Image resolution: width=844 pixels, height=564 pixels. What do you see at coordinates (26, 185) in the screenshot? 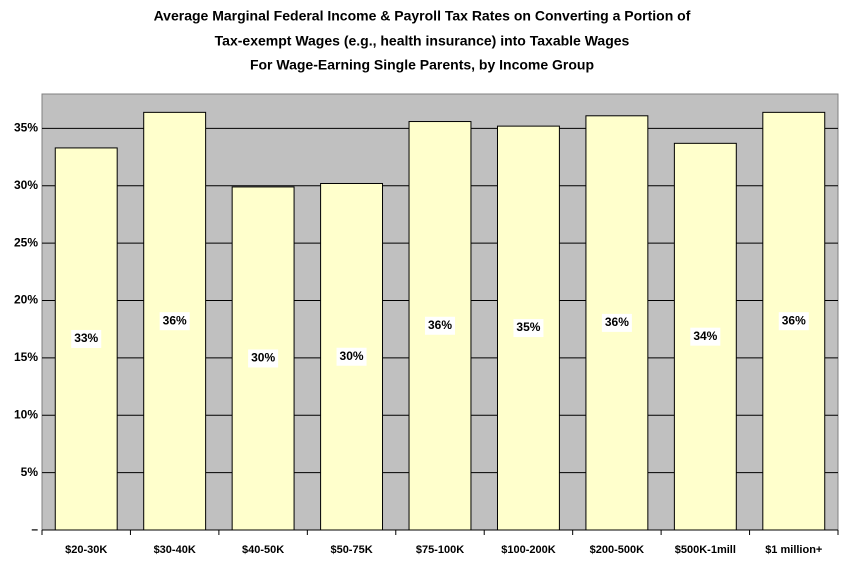
I see `y-tick-label: 30%` at bounding box center [26, 185].